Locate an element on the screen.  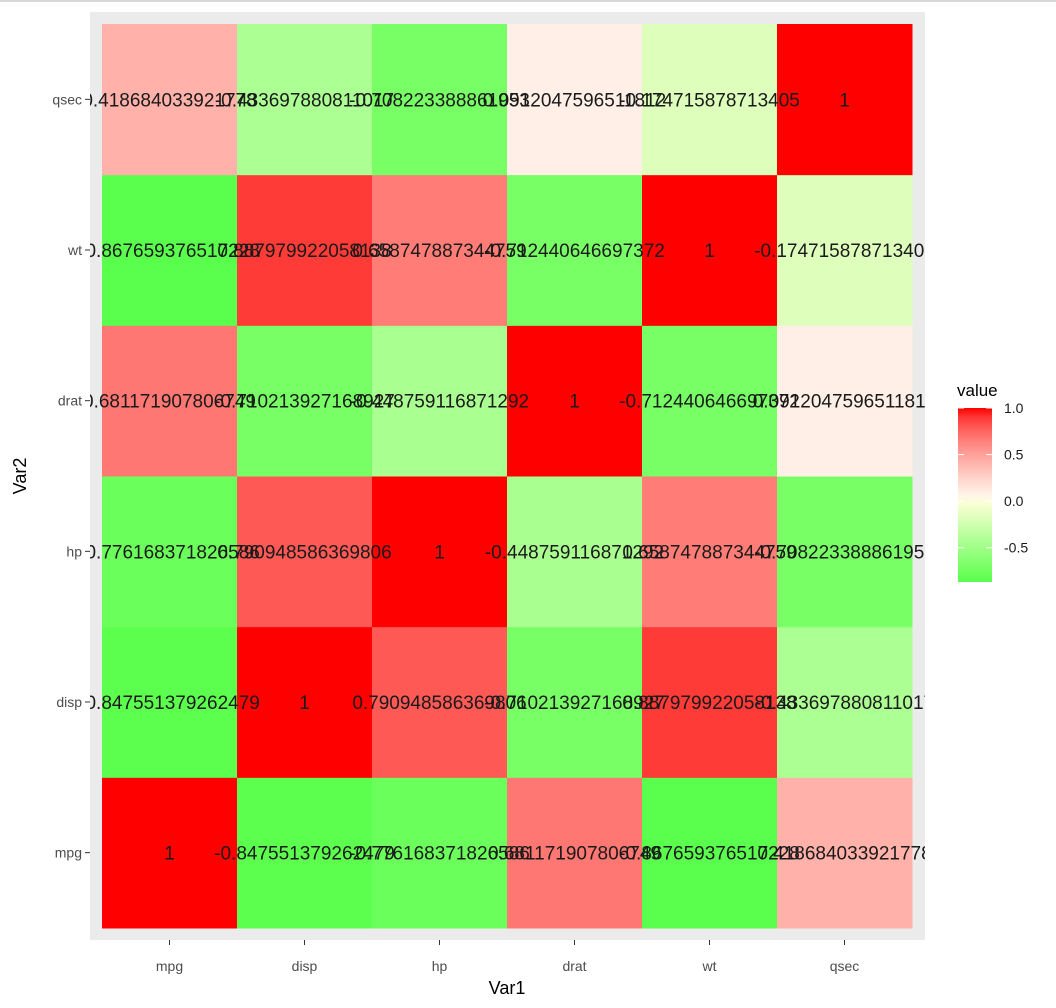
tile-disp-disp is located at coordinates (305, 702).